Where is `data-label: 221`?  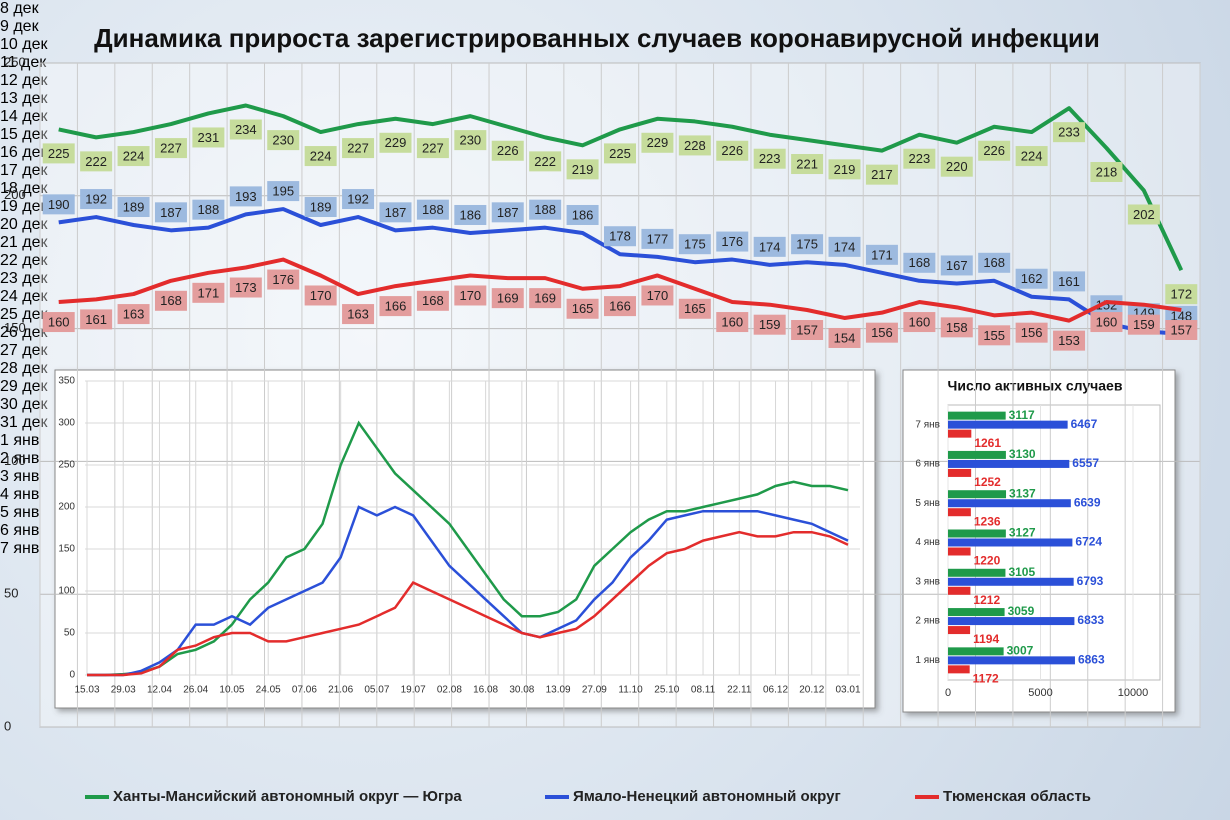 data-label: 221 is located at coordinates (807, 163).